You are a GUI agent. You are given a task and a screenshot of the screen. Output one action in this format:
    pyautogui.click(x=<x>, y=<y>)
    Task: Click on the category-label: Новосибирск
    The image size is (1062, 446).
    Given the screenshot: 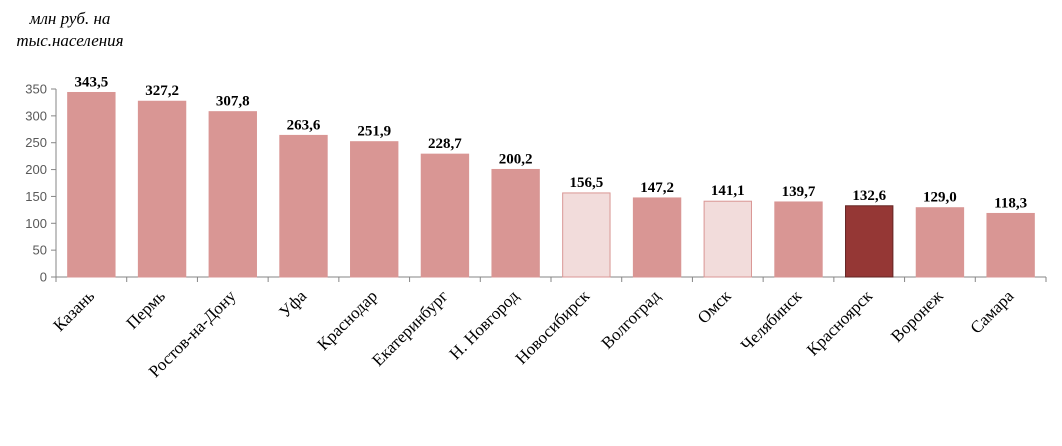 What is the action you would take?
    pyautogui.click(x=553, y=327)
    